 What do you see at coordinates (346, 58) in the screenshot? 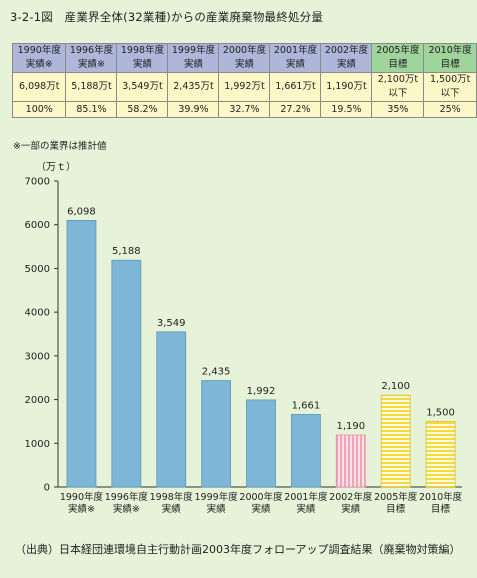
I see `table-header-cell: 2002年度 実績` at bounding box center [346, 58].